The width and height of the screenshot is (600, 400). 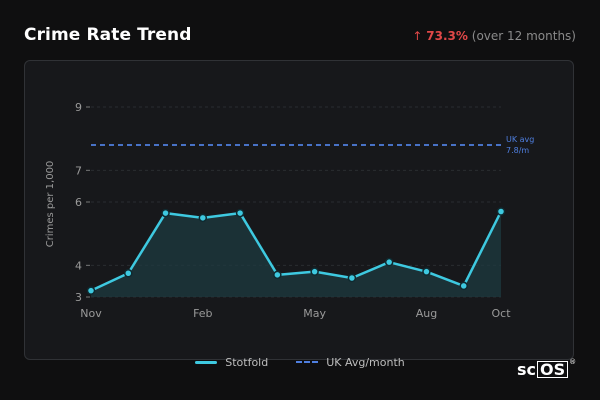 What do you see at coordinates (573, 361) in the screenshot?
I see `registered-mark: ®` at bounding box center [573, 361].